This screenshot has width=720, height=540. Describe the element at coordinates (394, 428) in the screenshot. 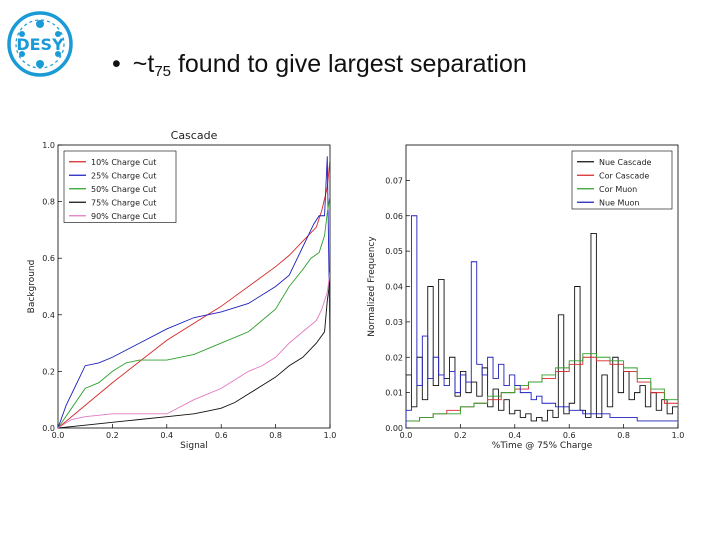

I see `y-tick-label: 0.00` at that location.